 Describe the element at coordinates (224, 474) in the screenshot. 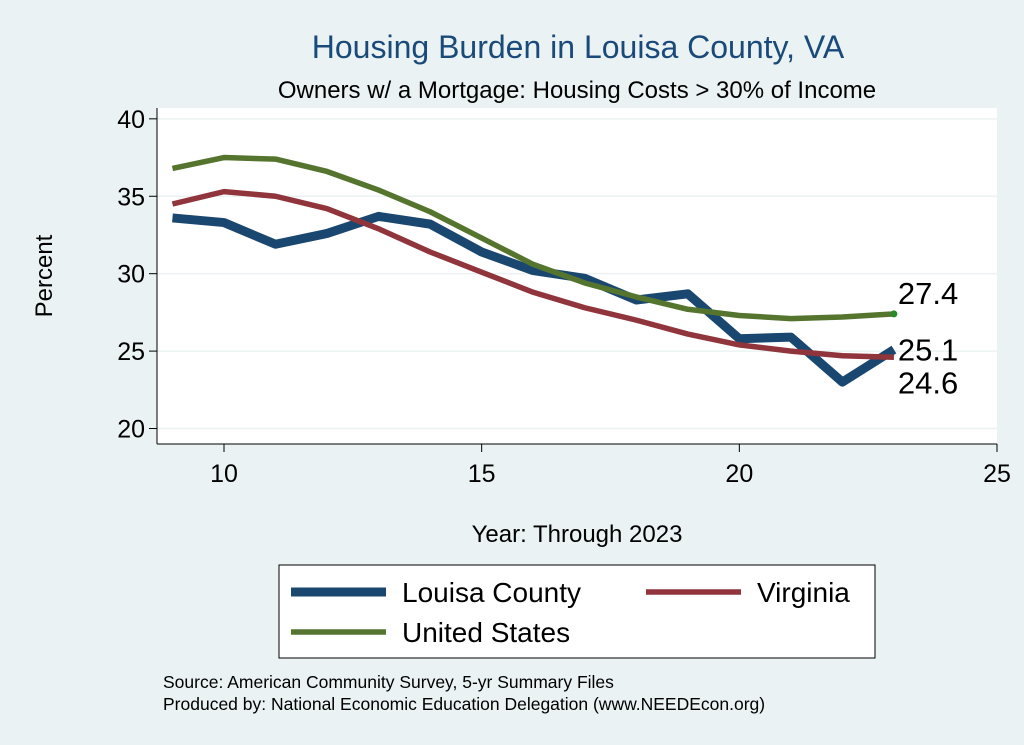

I see `x-tick-label: 10` at that location.